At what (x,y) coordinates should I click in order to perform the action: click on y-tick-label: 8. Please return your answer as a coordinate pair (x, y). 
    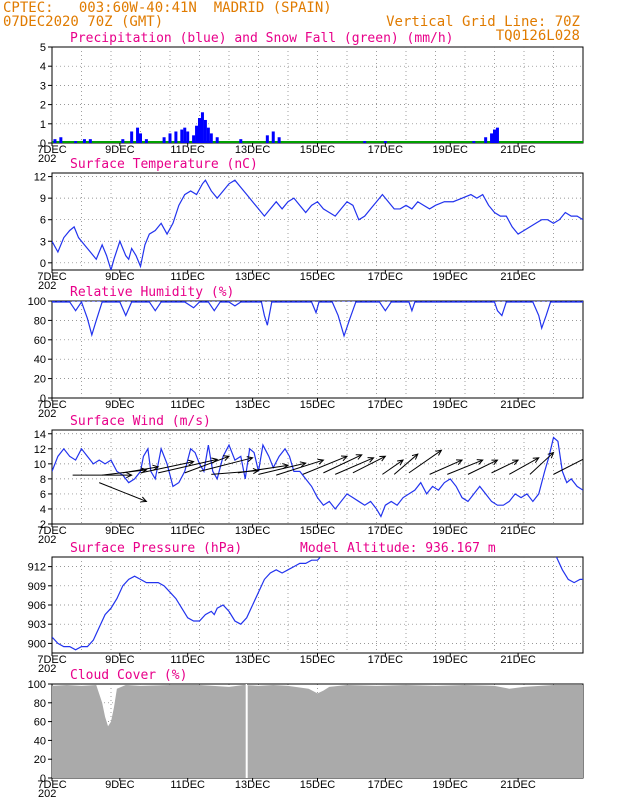
    Looking at the image, I should click on (43, 480).